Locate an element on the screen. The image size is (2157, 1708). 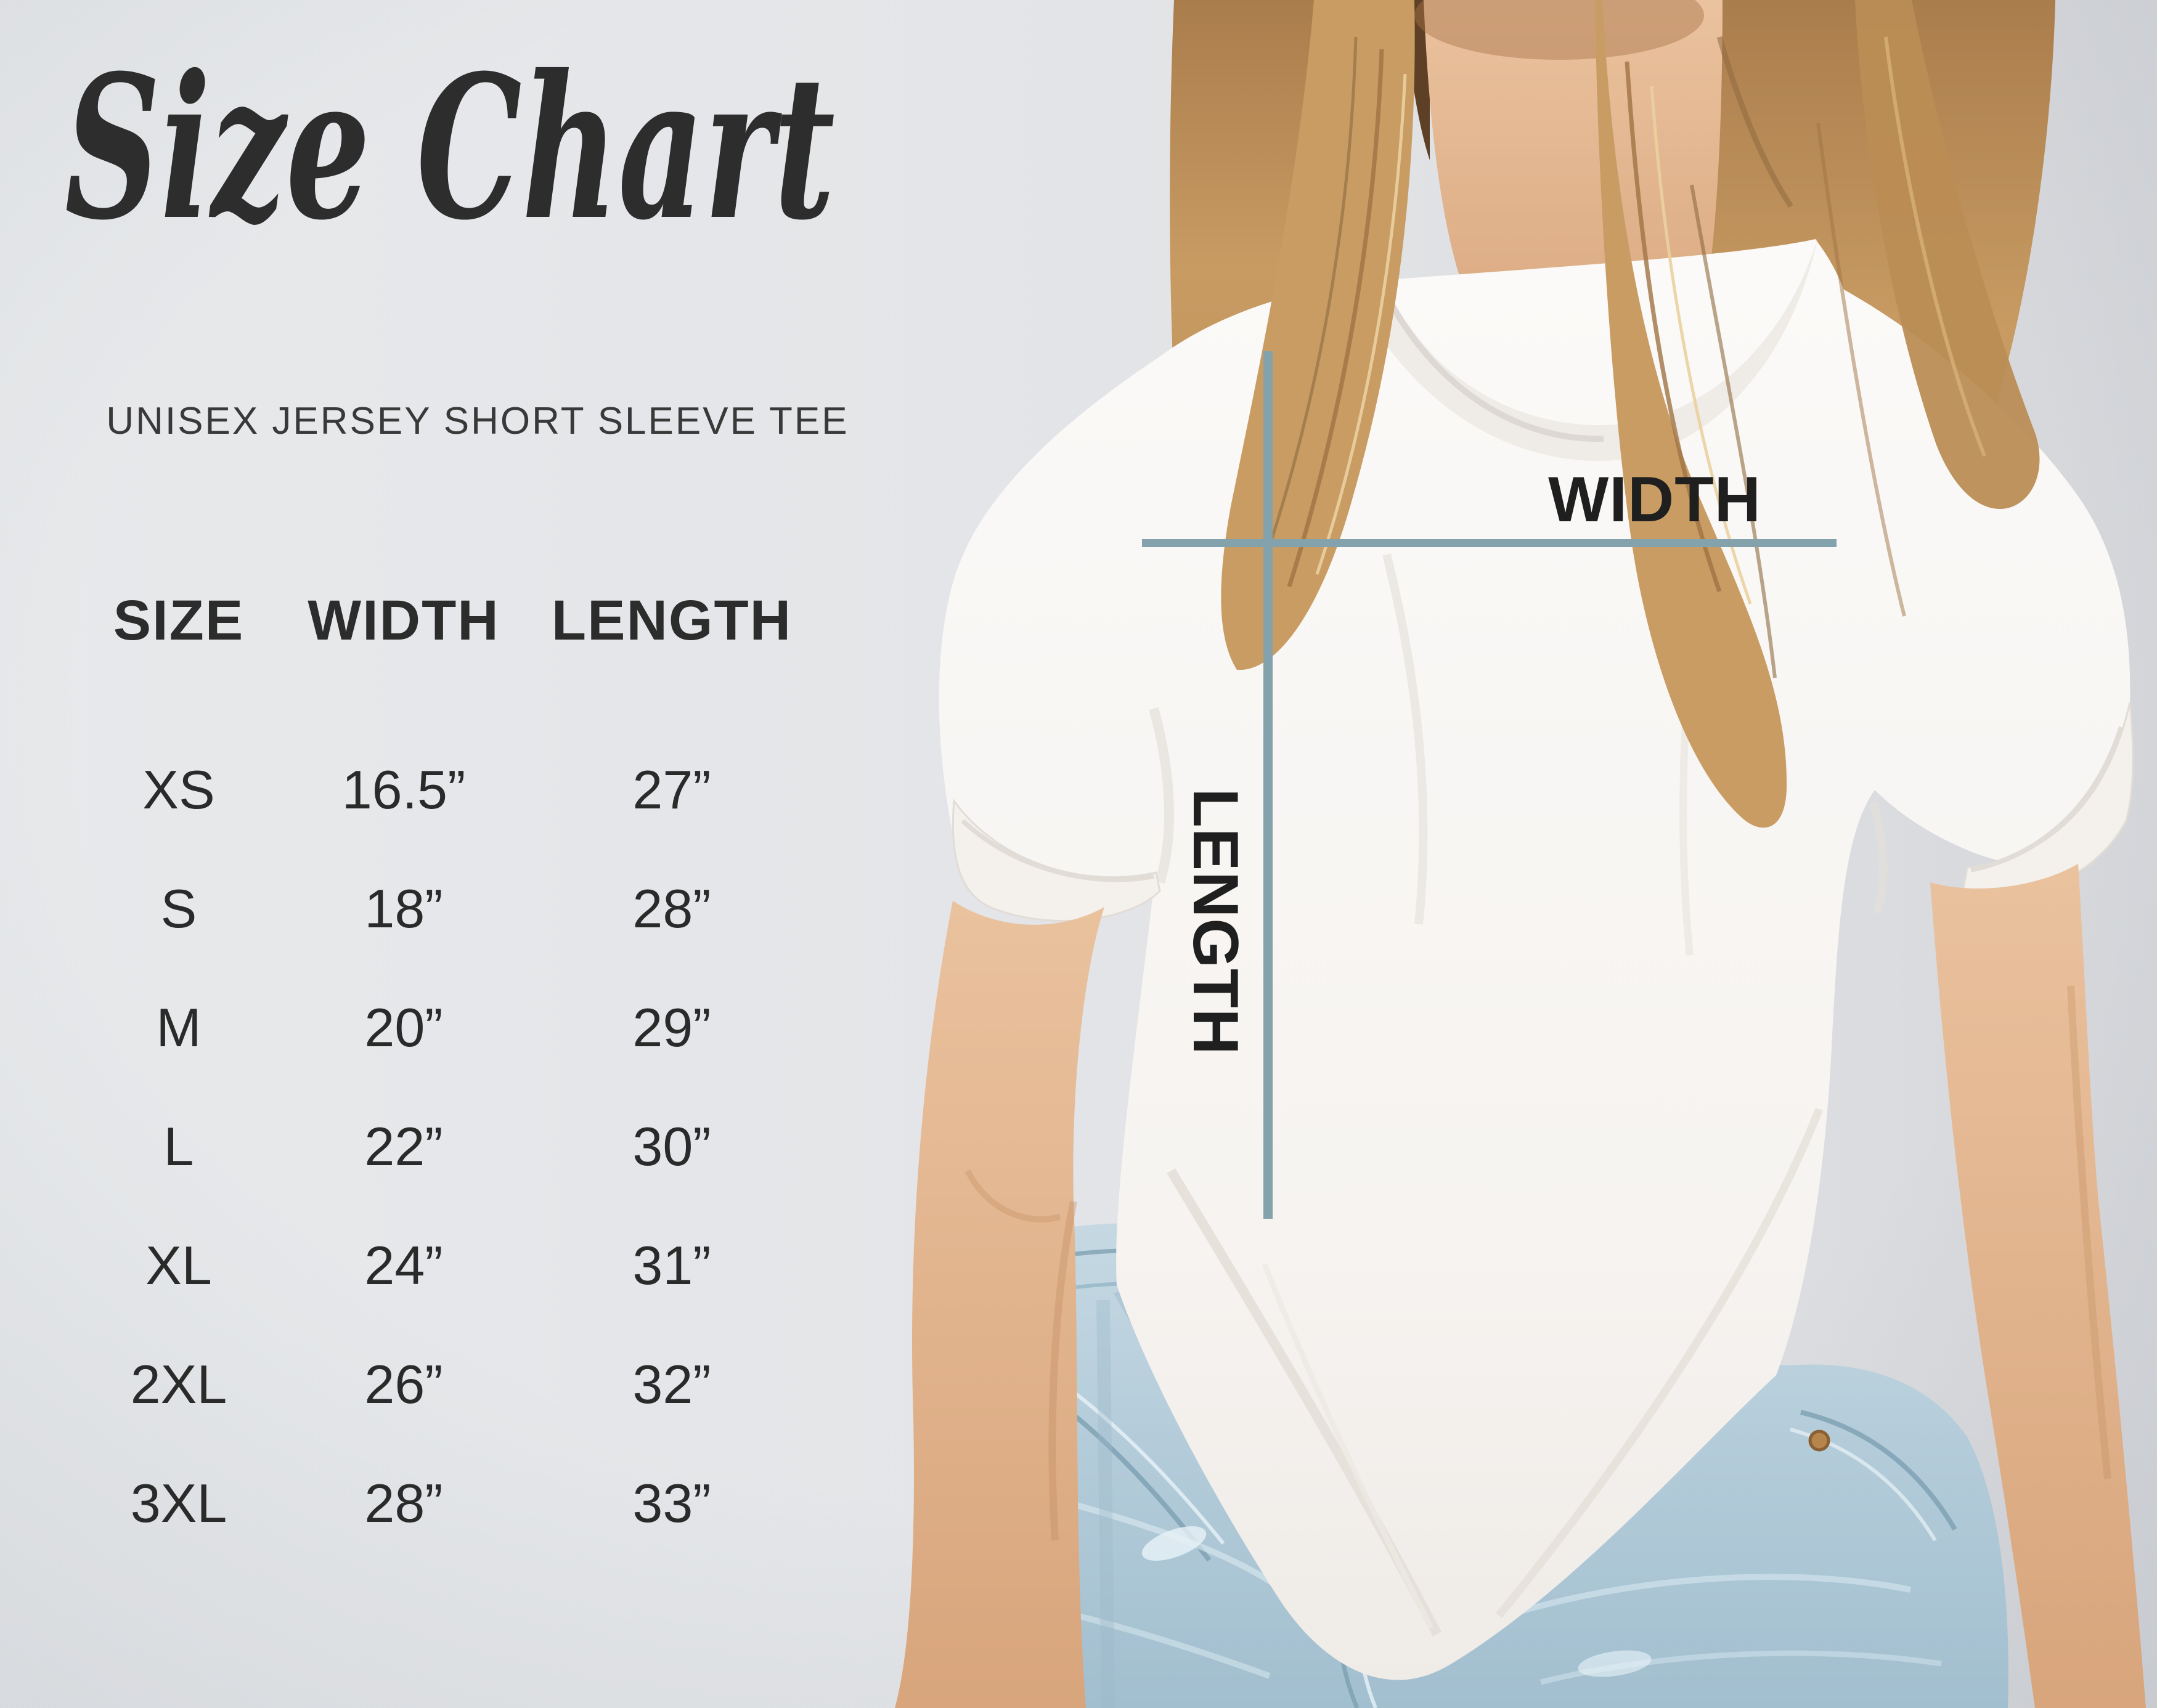
length-cell: 31” is located at coordinates (672, 1265).